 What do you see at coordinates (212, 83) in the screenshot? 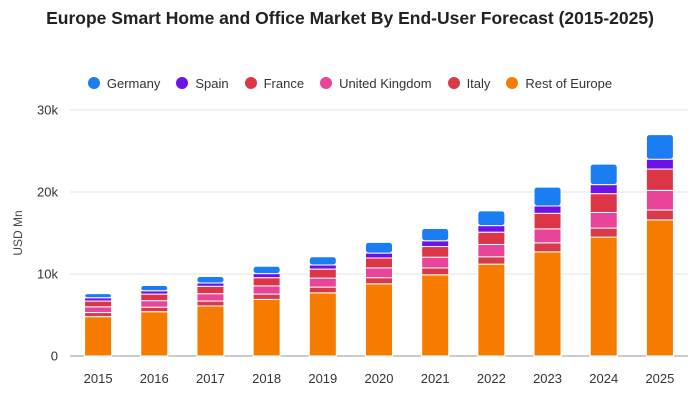
I see `legend-label: Spain` at bounding box center [212, 83].